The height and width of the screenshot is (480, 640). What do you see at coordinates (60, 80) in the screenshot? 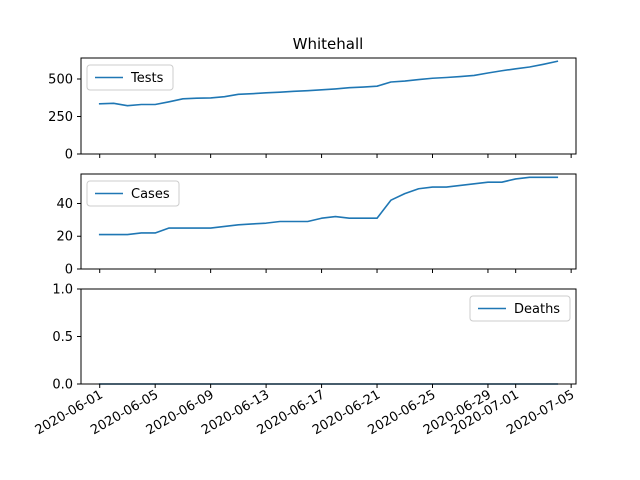
I see `y-tick-label: 500` at bounding box center [60, 80].